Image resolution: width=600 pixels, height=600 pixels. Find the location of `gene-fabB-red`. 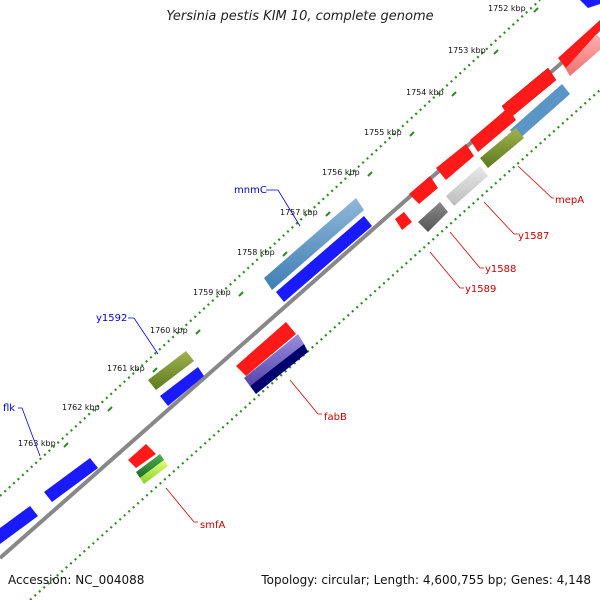

gene-fabB-red is located at coordinates (266, 349).